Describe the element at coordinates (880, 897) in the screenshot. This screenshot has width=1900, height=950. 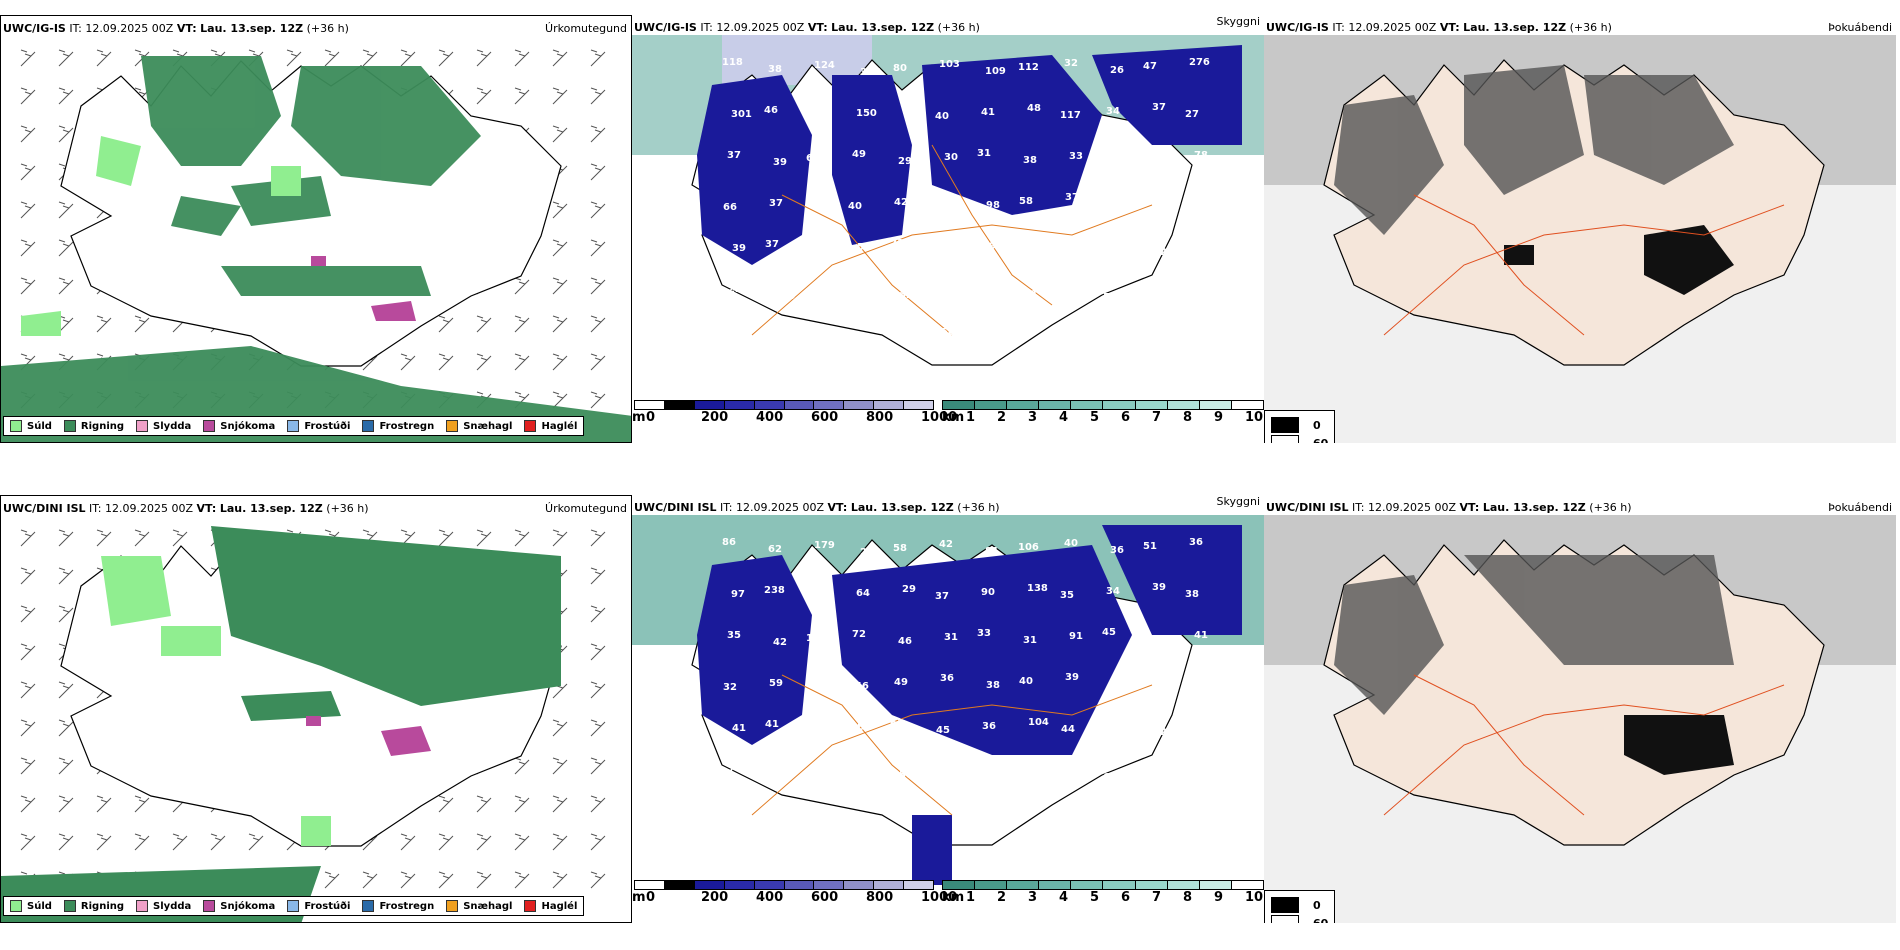
I see `scale-tick: 800` at that location.